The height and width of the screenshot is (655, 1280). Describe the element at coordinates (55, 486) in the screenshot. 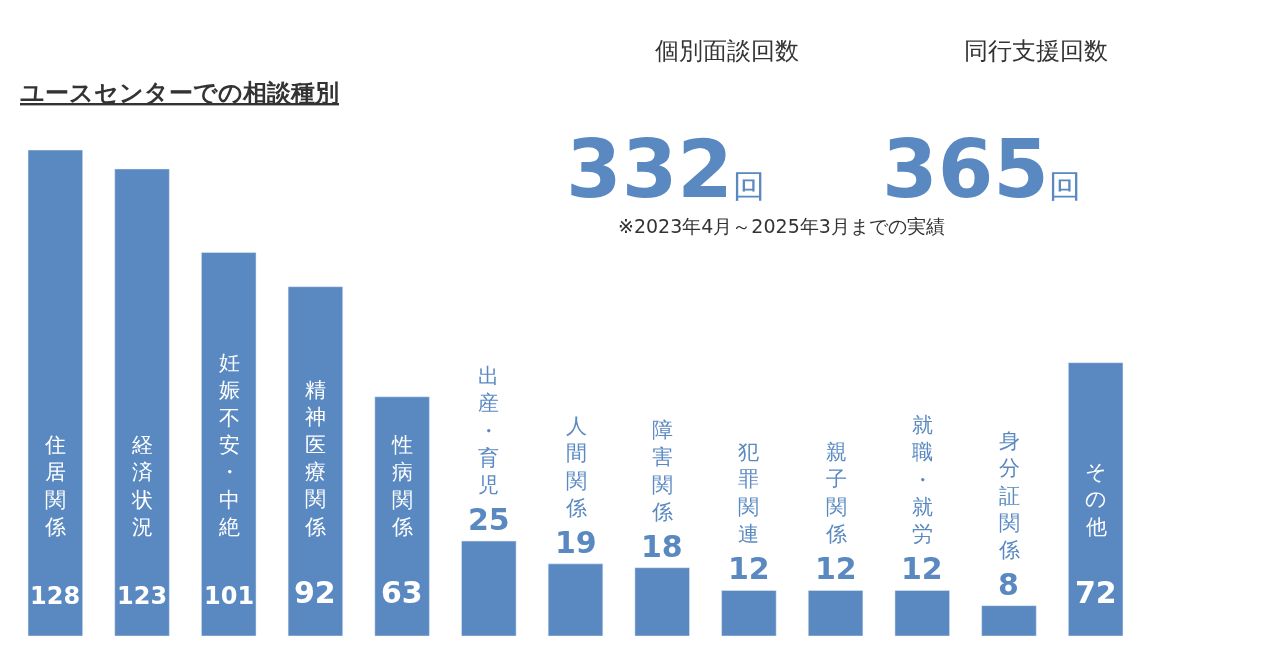

I see `x-tick-label: 住居関係` at that location.